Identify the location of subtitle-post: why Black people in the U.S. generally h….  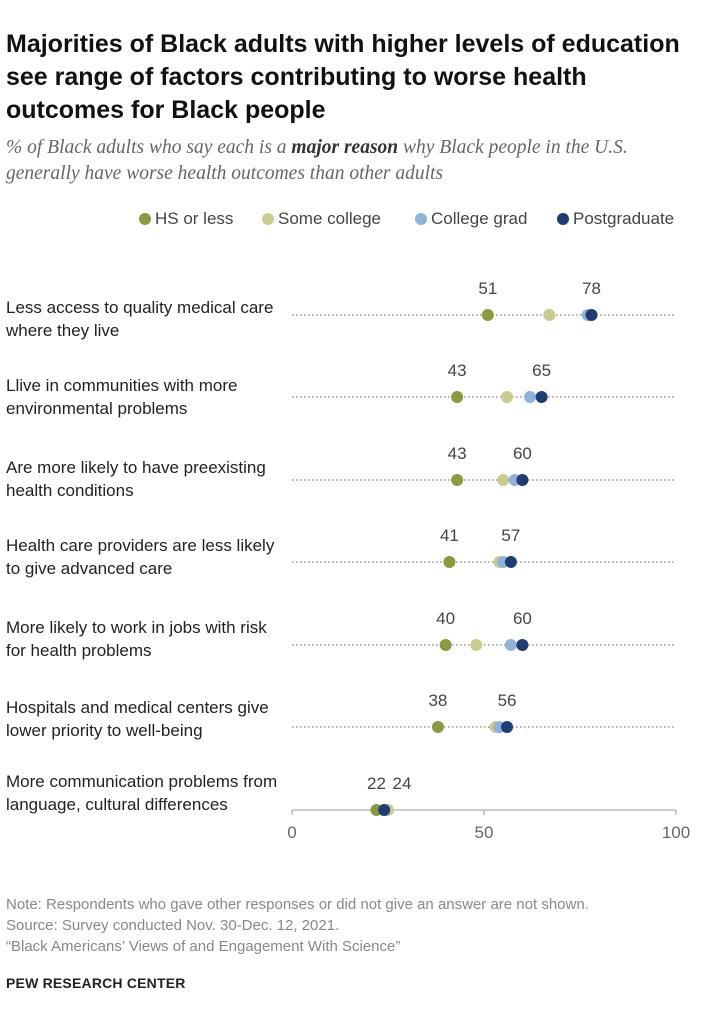
(317, 160).